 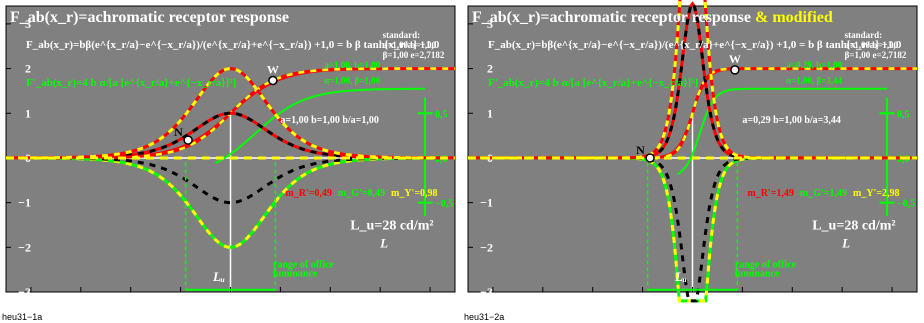 I want to click on m-value-mG: m_G'=1,49, so click(x=823, y=193).